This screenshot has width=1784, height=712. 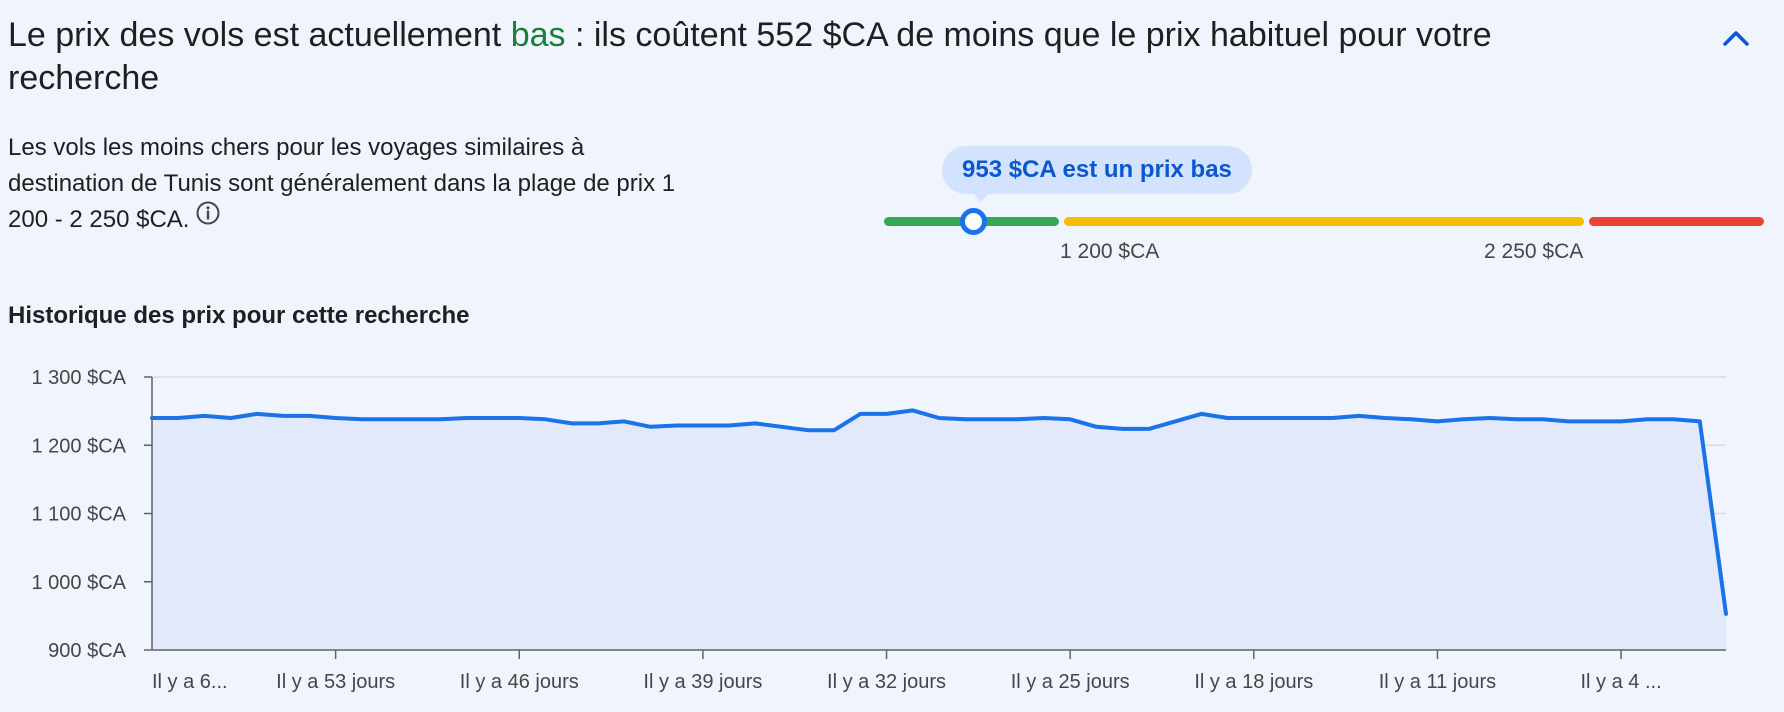 What do you see at coordinates (981, 197) in the screenshot?
I see `bubble-pointer` at bounding box center [981, 197].